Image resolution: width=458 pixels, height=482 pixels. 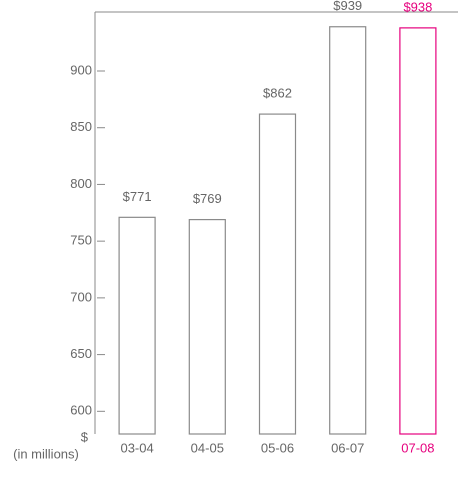 I want to click on y-tick-label: 900, so click(x=81, y=69).